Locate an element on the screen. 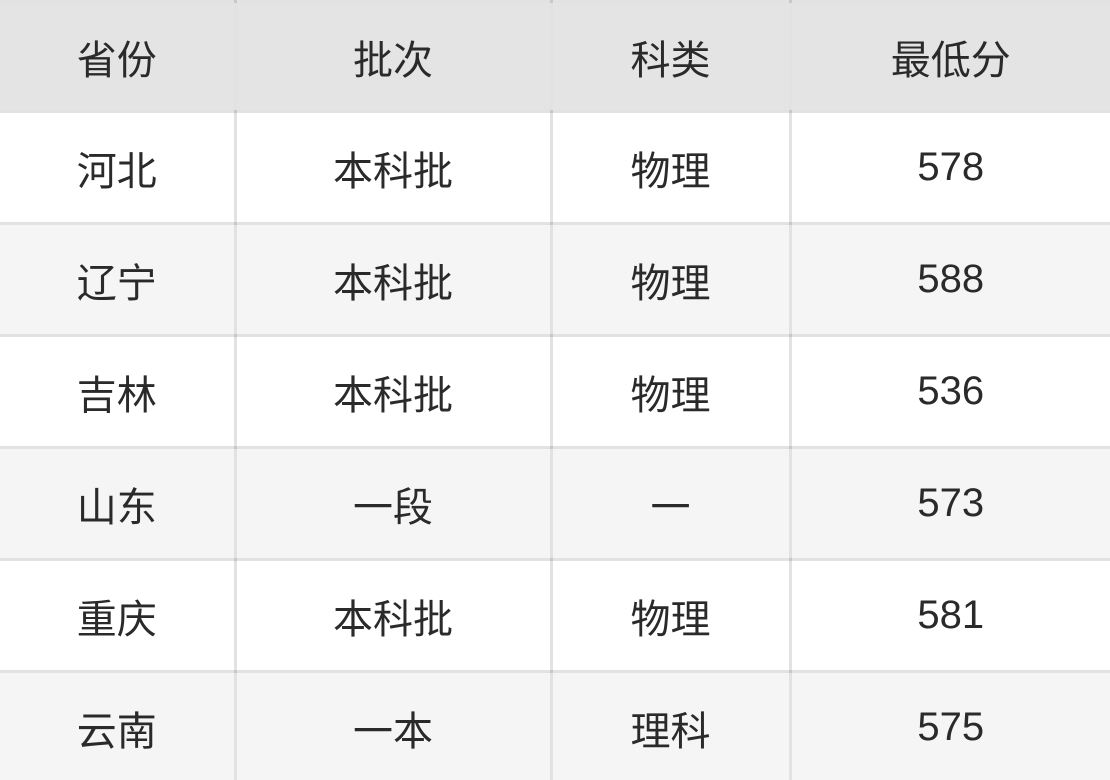 The height and width of the screenshot is (780, 1110). cell-min_score: 573 is located at coordinates (949, 503).